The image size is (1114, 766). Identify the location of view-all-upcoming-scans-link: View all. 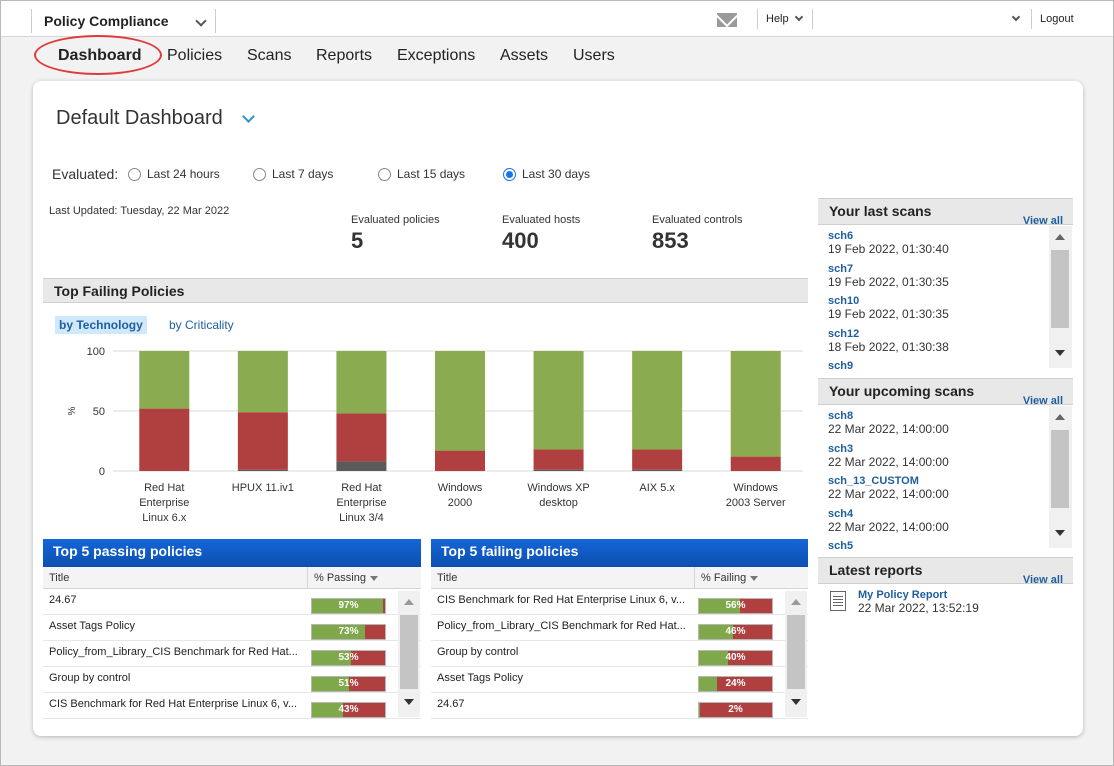
(1042, 401).